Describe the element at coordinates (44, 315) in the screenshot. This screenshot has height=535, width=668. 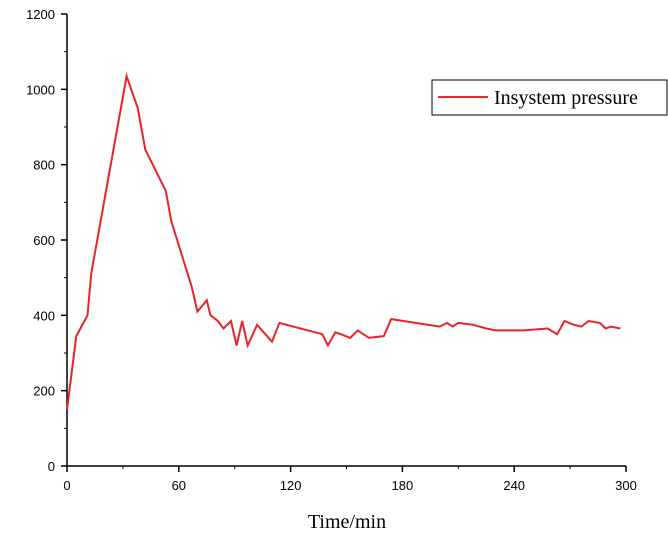
I see `y-tick-label: 400` at that location.